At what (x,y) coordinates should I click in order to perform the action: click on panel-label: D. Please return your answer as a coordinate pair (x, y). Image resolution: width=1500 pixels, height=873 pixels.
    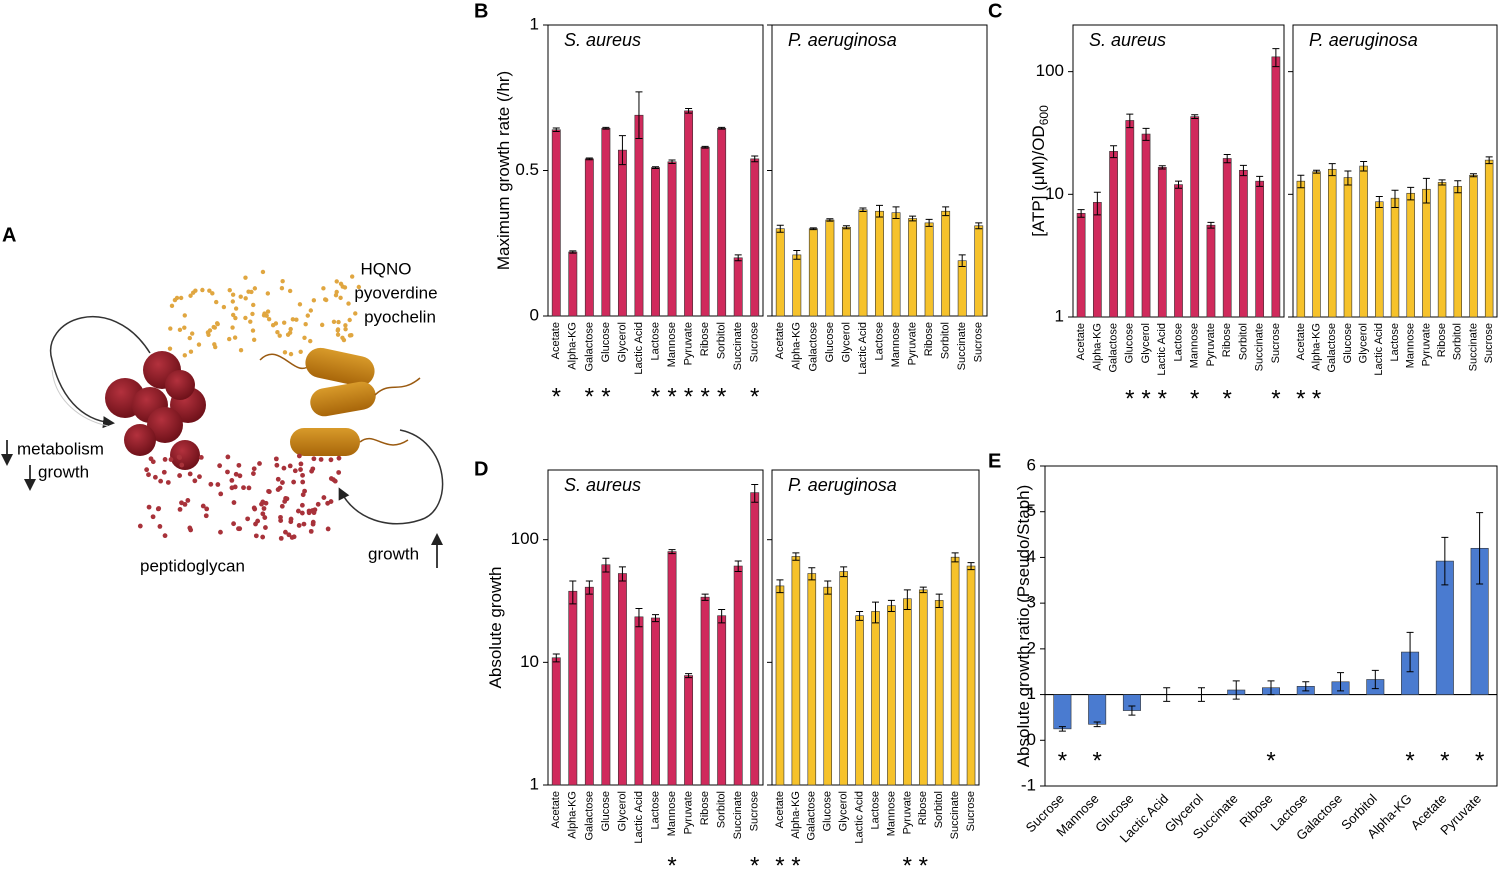
    Looking at the image, I should click on (481, 469).